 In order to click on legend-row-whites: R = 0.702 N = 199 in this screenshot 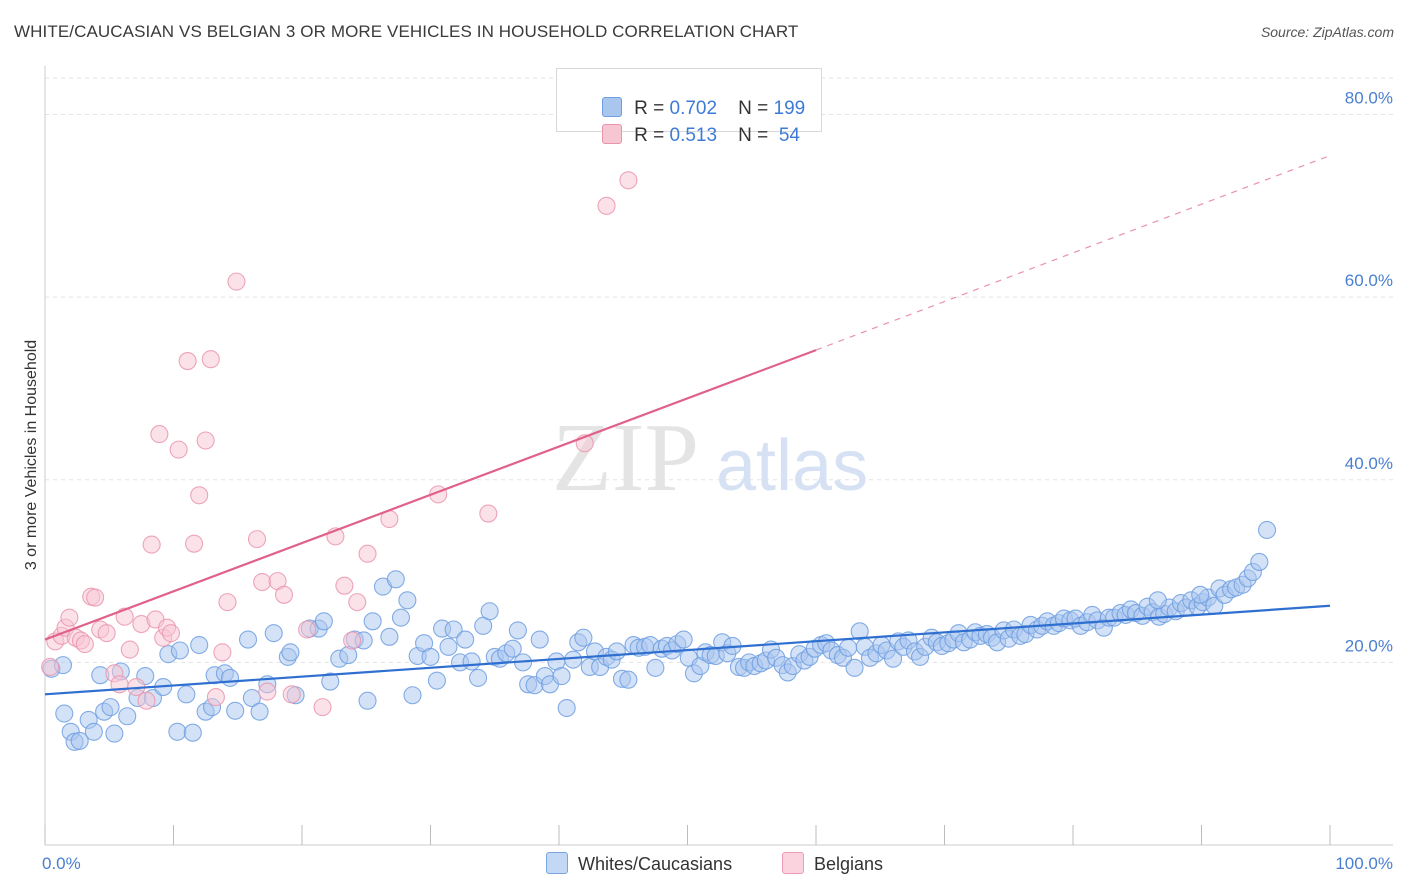, I will do `click(693, 97)`.